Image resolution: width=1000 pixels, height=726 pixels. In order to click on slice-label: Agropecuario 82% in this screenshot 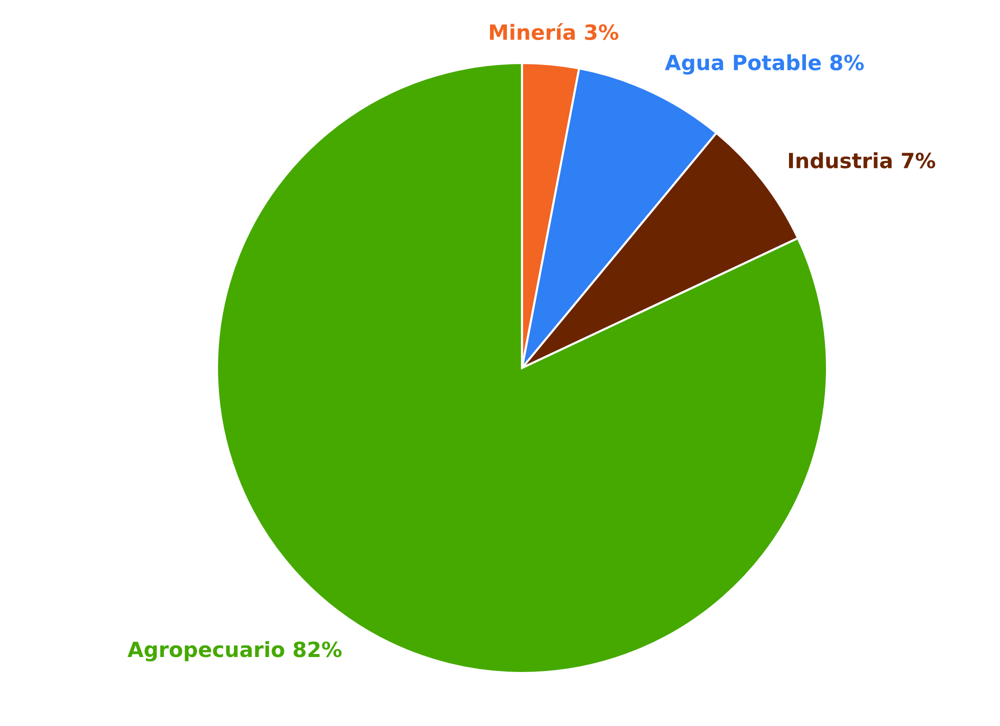, I will do `click(235, 651)`.